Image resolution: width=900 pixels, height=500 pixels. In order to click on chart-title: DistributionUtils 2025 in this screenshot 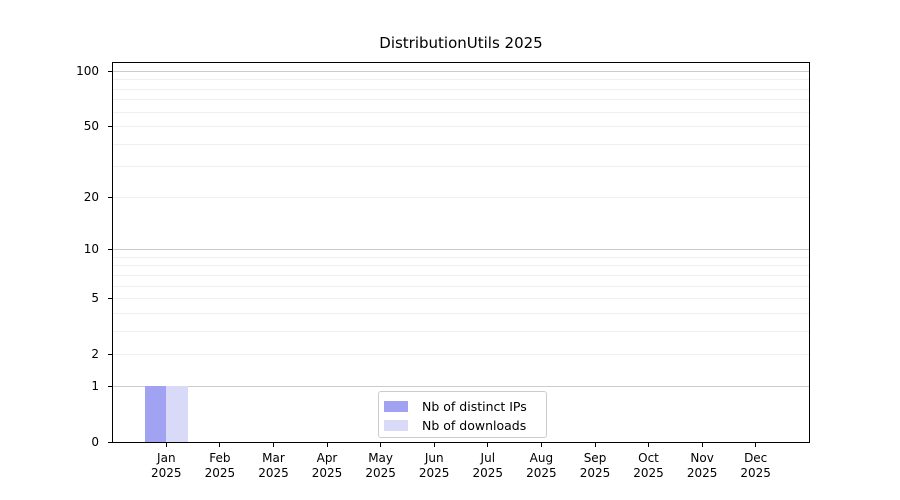, I will do `click(461, 43)`.